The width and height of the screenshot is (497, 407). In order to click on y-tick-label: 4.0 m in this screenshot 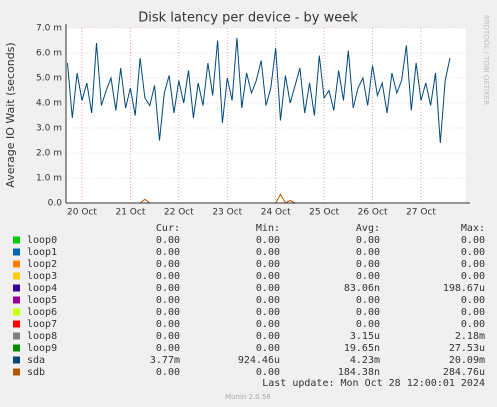, I will do `click(49, 104)`.